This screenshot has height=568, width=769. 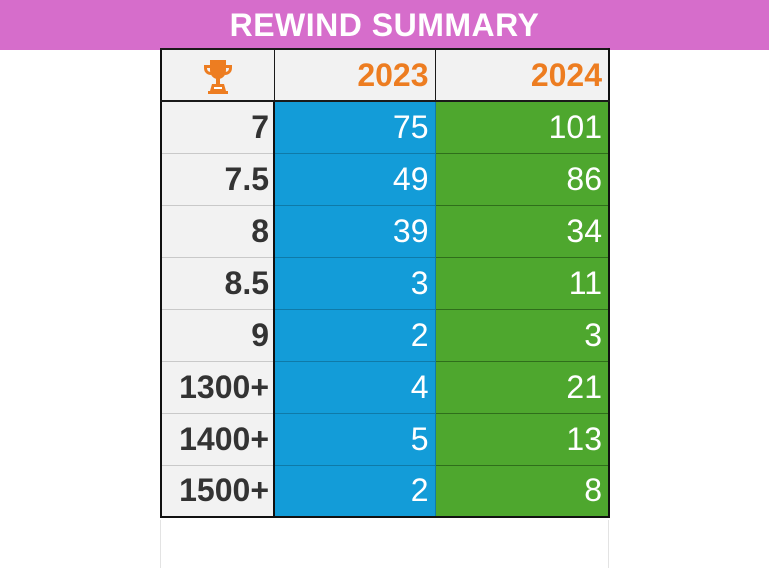 I want to click on trophy-icon, so click(x=217, y=77).